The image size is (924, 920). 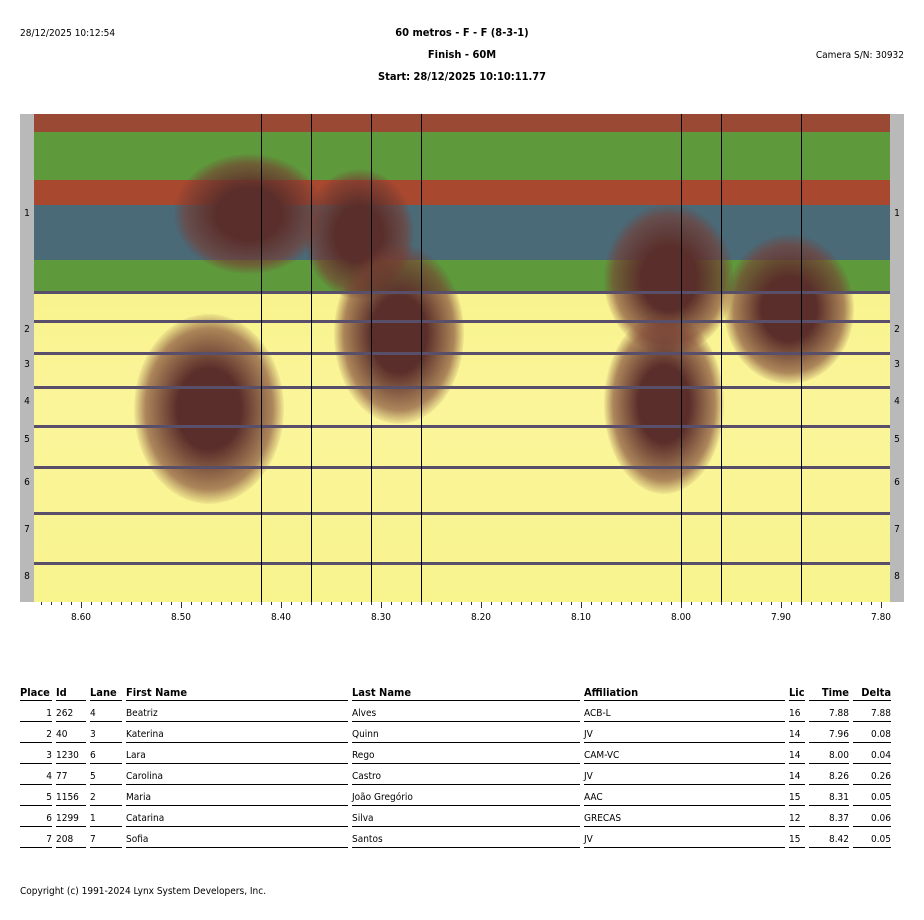 What do you see at coordinates (462, 32) in the screenshot?
I see `event-title: 60 metros - F - F (8-3-1)` at bounding box center [462, 32].